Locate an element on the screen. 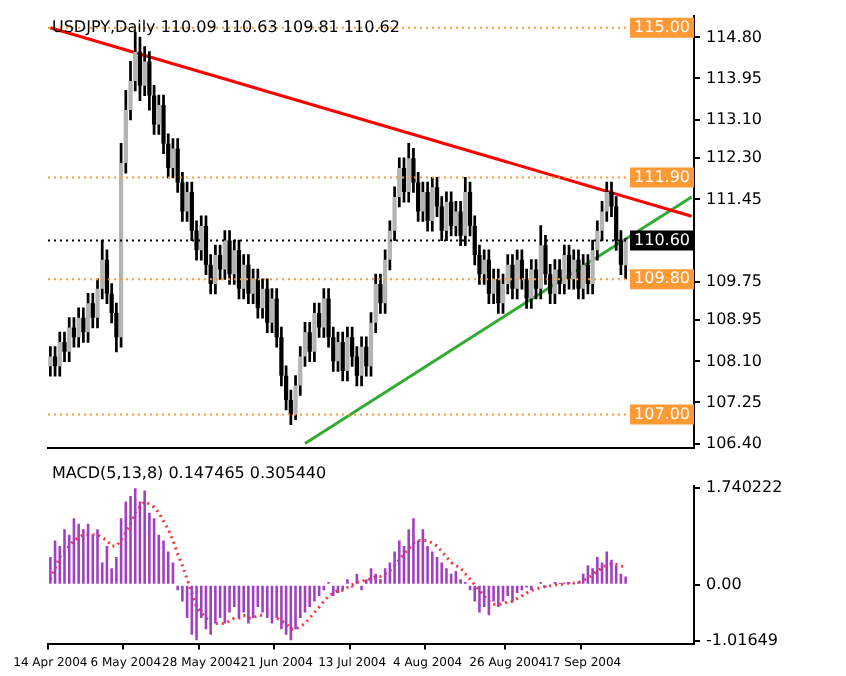 The height and width of the screenshot is (676, 846). y-tick-label: 113.10 is located at coordinates (734, 118).